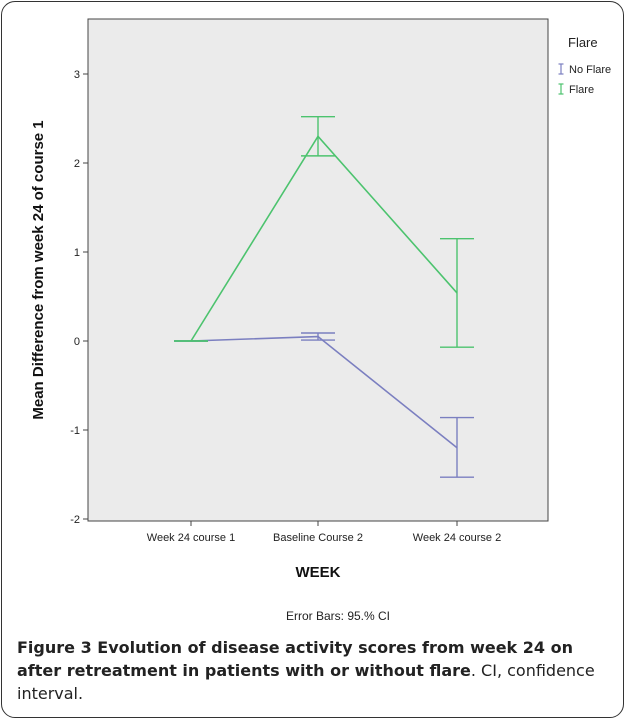  What do you see at coordinates (338, 616) in the screenshot?
I see `error-bars-note: Error Bars: 95.% CI` at bounding box center [338, 616].